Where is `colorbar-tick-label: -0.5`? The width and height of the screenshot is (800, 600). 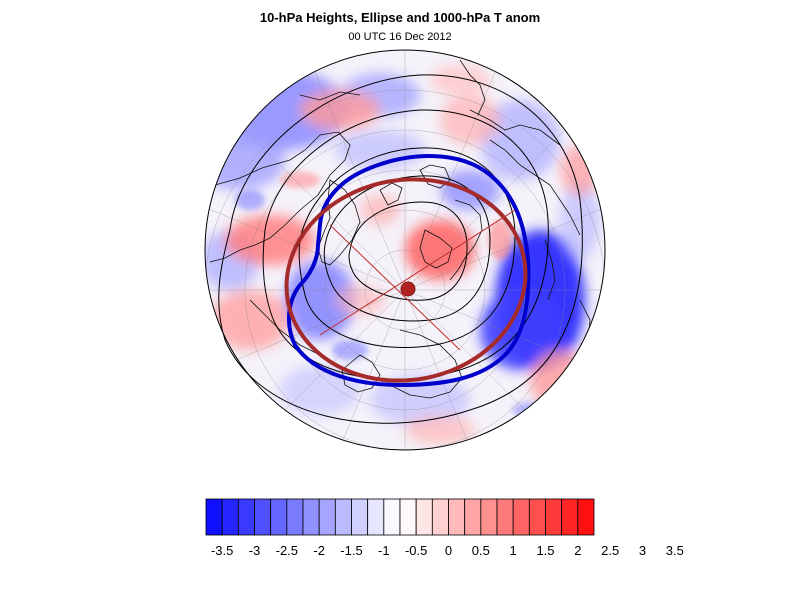
colorbar-tick-label: -0.5 is located at coordinates (416, 550).